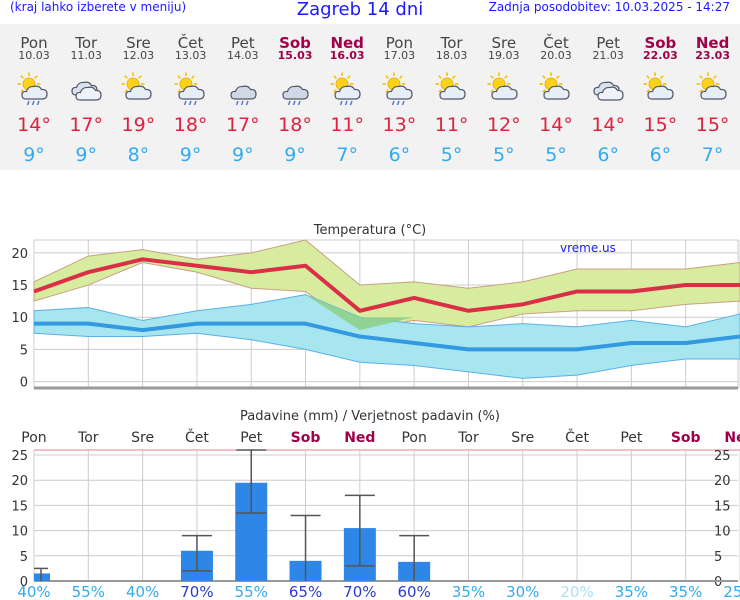 Image resolution: width=740 pixels, height=600 pixels. What do you see at coordinates (243, 97) in the screenshot?
I see `day-column: Pet 14.03 17° 9°` at bounding box center [243, 97].